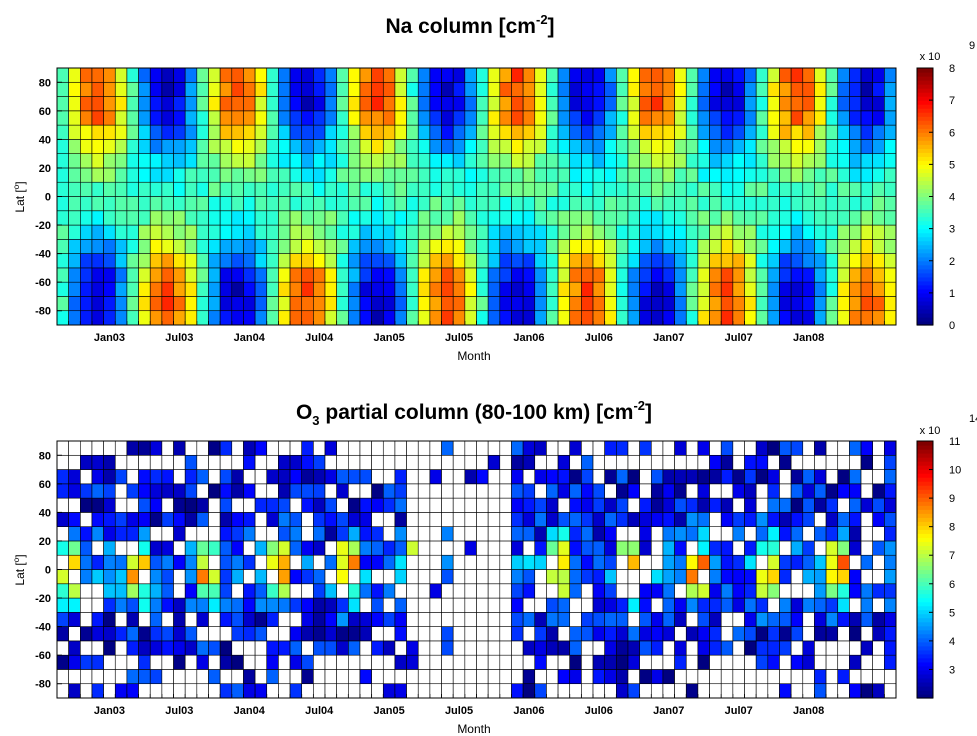 The width and height of the screenshot is (977, 736). Describe the element at coordinates (469, 25) in the screenshot. I see `top-chart-title: Na column [cm-2]` at that location.